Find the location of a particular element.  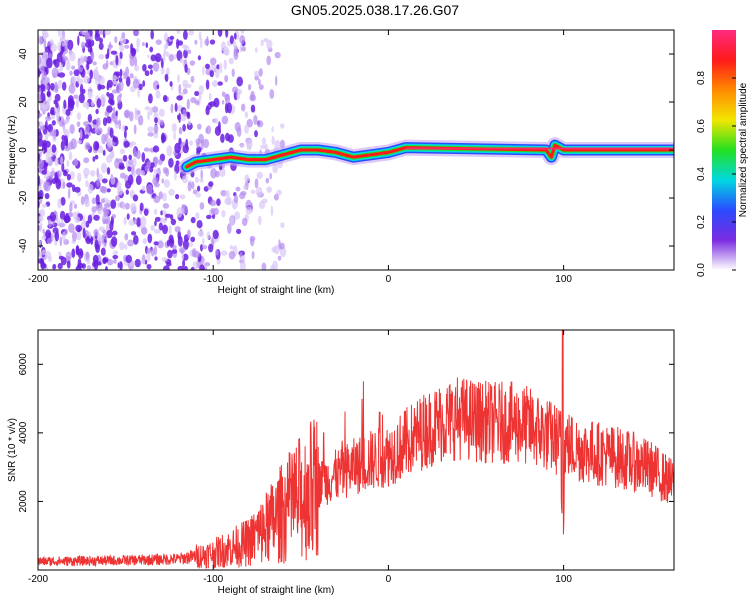

colorbar-tick-label: 0.8 is located at coordinates (701, 78).